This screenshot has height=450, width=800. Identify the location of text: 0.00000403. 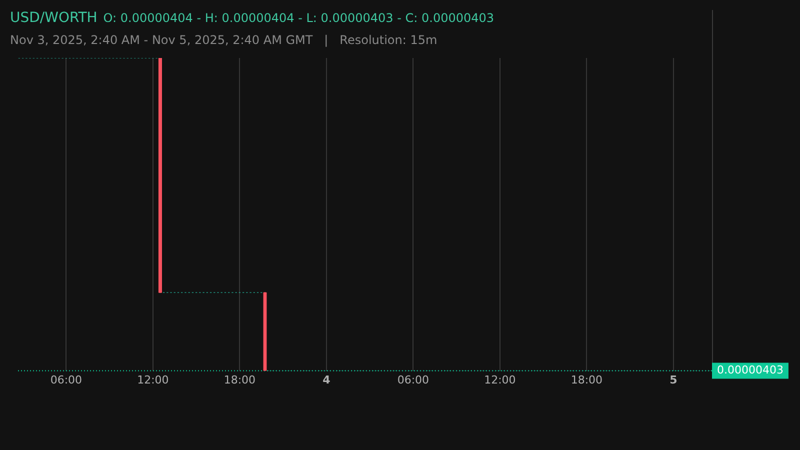
(750, 370).